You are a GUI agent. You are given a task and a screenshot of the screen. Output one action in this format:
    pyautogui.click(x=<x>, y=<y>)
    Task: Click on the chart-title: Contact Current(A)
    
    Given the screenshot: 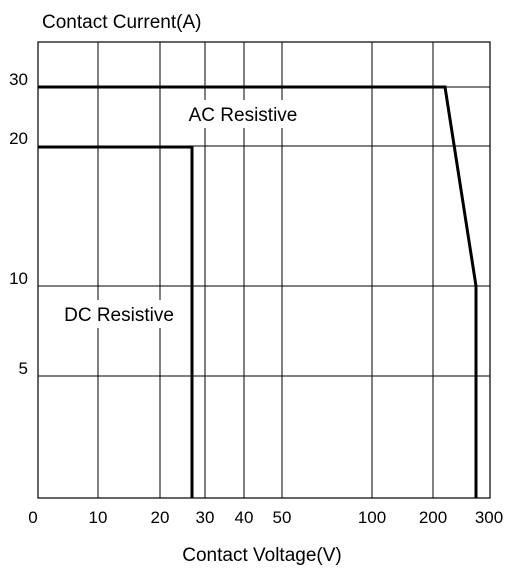 What is the action you would take?
    pyautogui.click(x=121, y=22)
    